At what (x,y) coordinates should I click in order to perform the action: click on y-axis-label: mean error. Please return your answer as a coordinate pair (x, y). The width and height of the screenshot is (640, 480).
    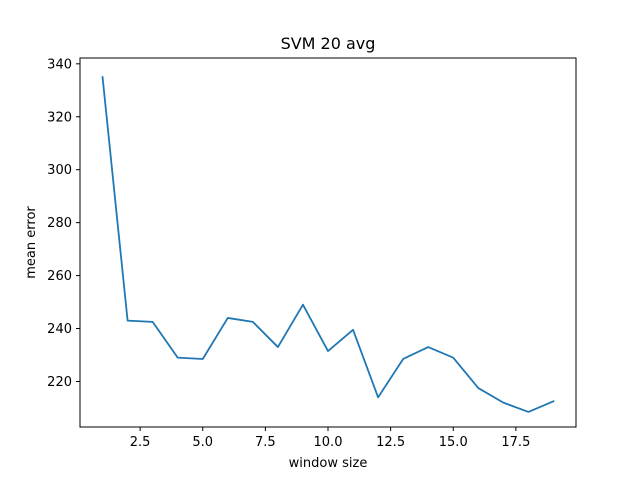
    Looking at the image, I should click on (31, 242).